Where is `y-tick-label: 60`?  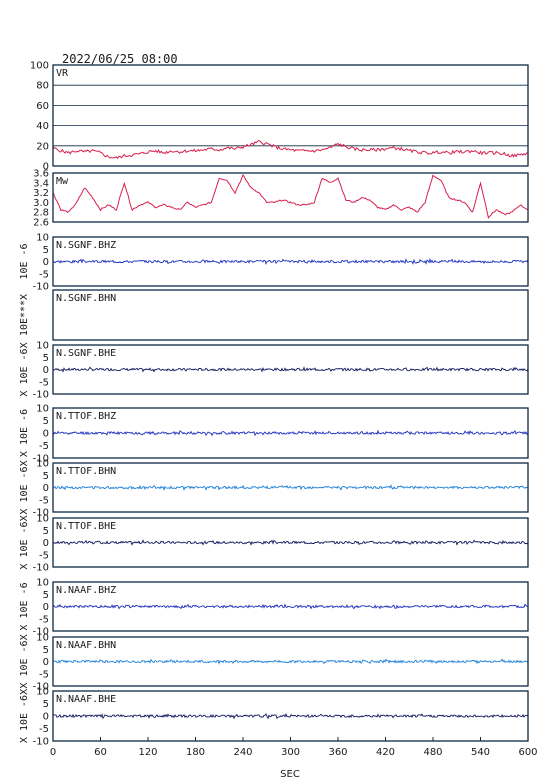 y-tick-label: 60 is located at coordinates (42, 106).